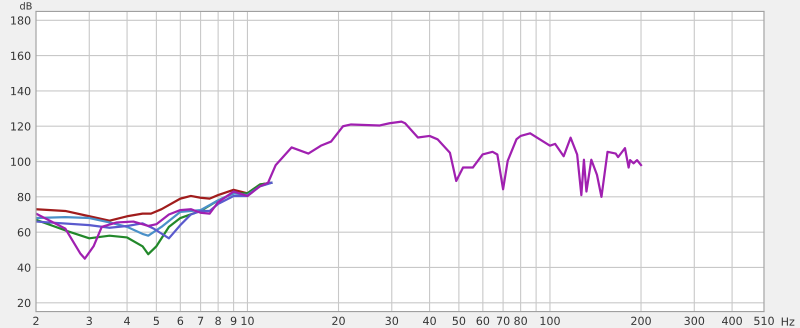  What do you see at coordinates (483, 321) in the screenshot?
I see `x-tick-label: 60` at bounding box center [483, 321].